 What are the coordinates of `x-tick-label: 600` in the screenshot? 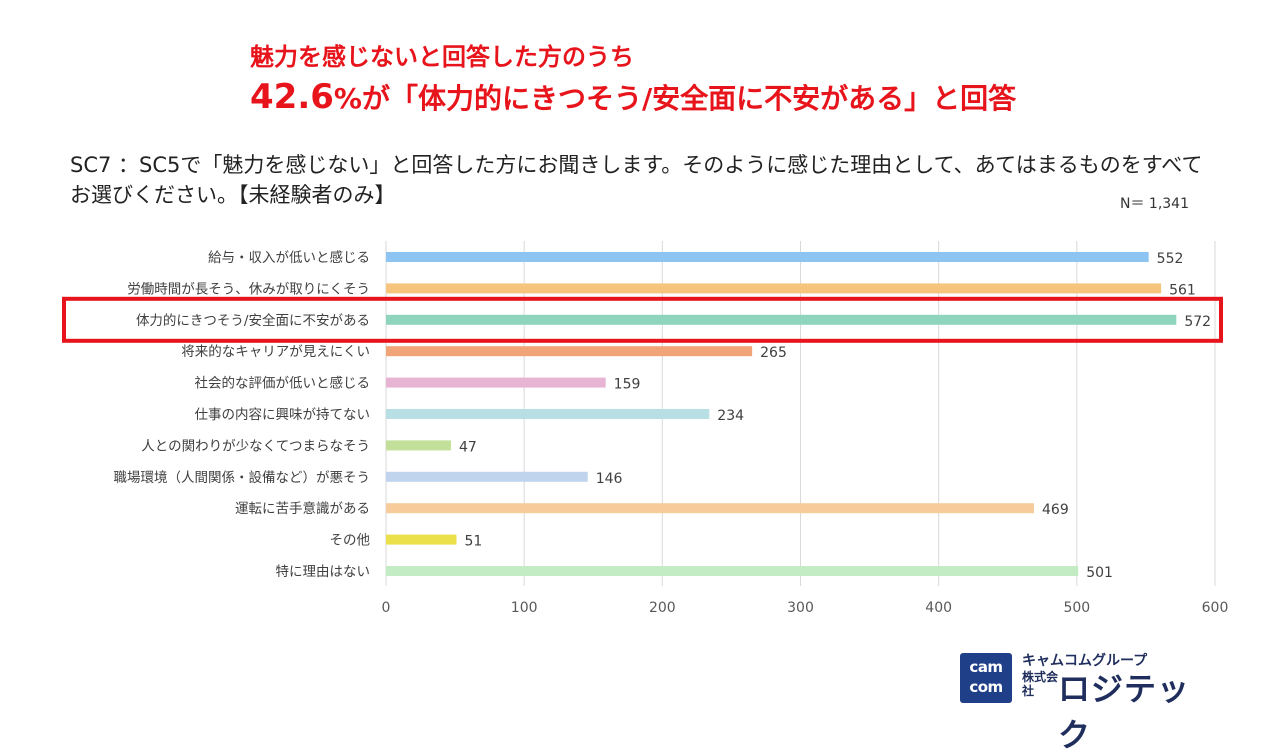 It's located at (1215, 608).